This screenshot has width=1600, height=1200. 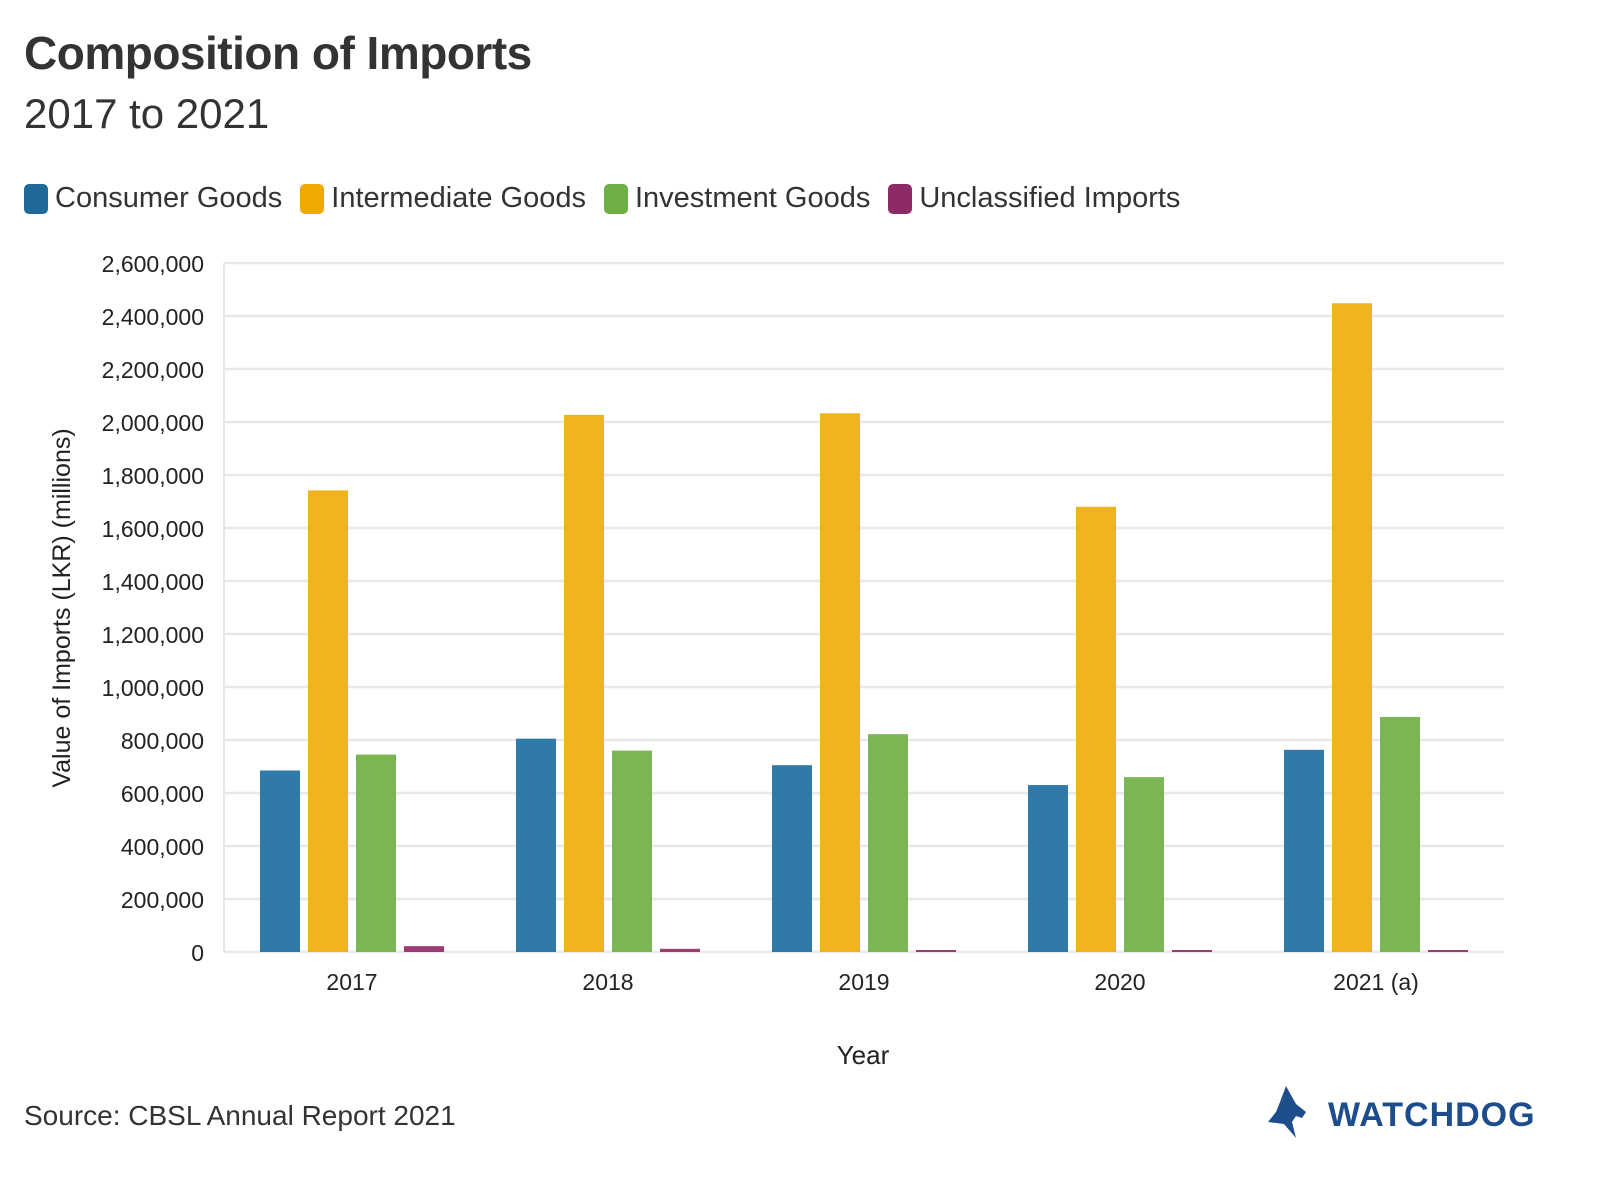 What do you see at coordinates (162, 794) in the screenshot?
I see `y-tick-label: 600,000` at bounding box center [162, 794].